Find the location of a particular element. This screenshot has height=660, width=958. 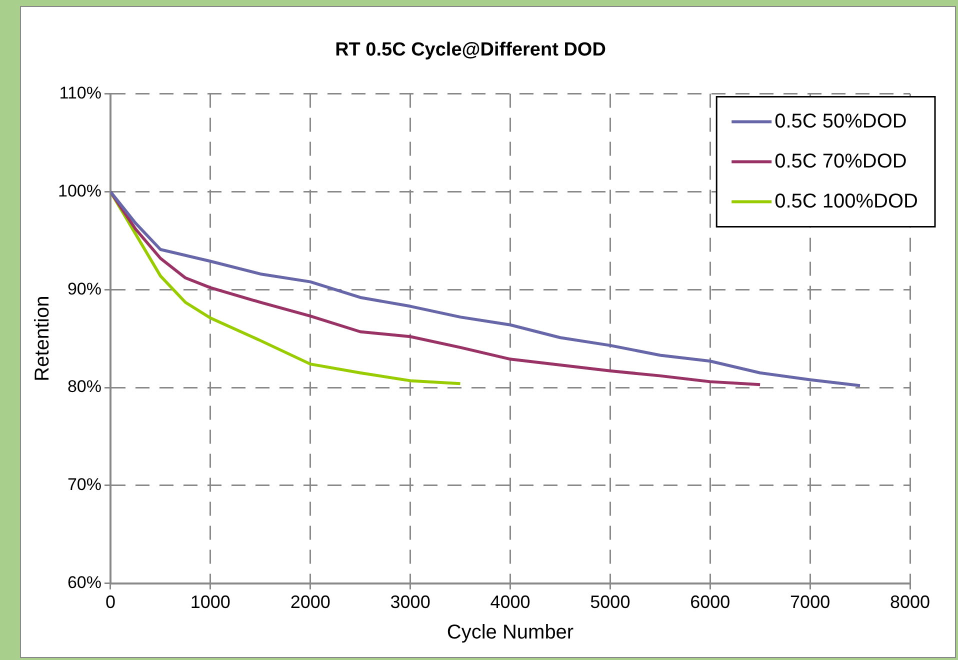

legend-label: 0.5C 50%DOD is located at coordinates (840, 121).